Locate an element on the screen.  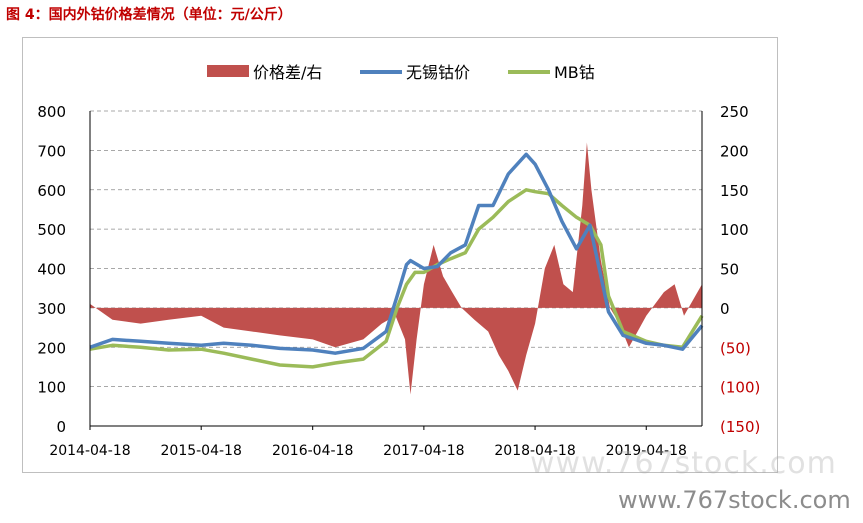
x-tick-label: 2014-04-18 is located at coordinates (89, 451).